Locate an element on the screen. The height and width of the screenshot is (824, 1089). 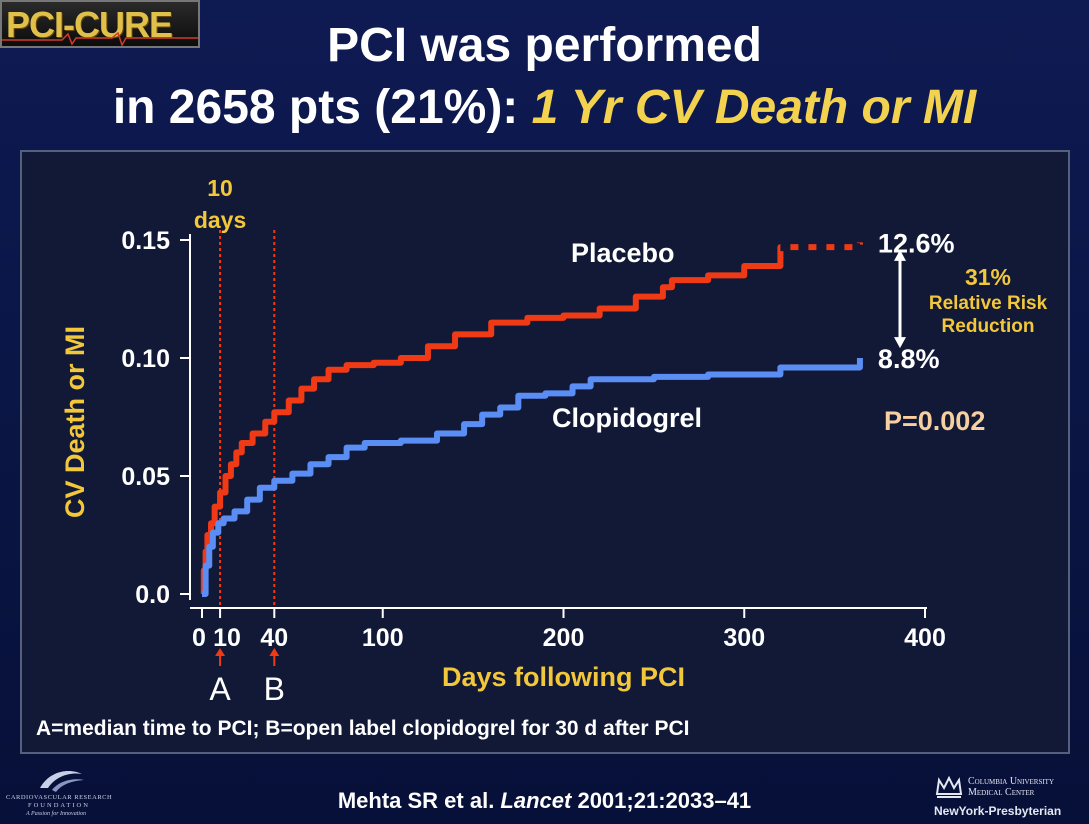
rrr-arrowhead-up is located at coordinates (900, 255).